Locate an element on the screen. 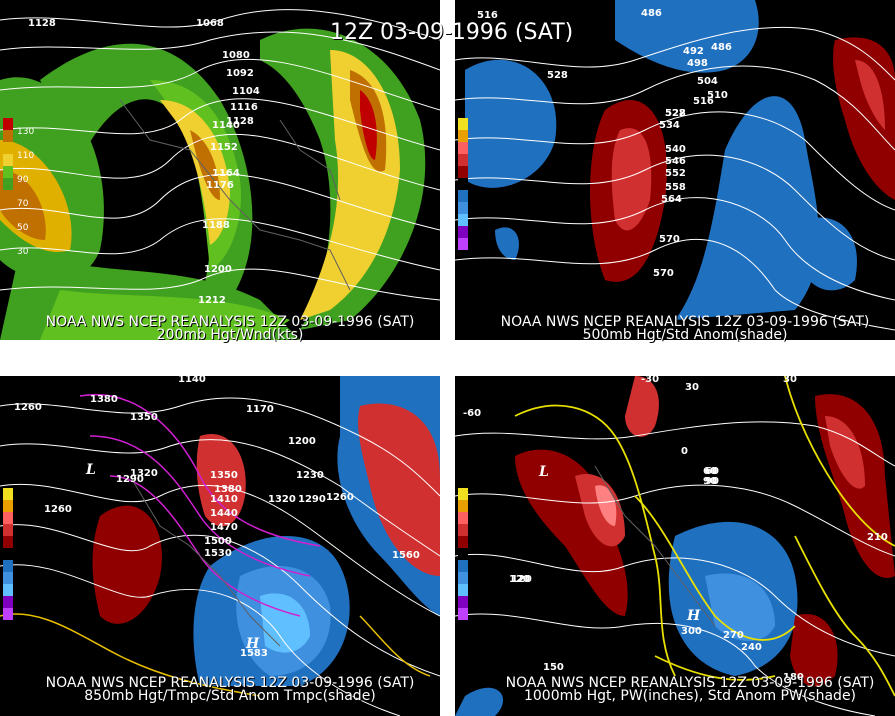  contour-label: 504 is located at coordinates (707, 81).